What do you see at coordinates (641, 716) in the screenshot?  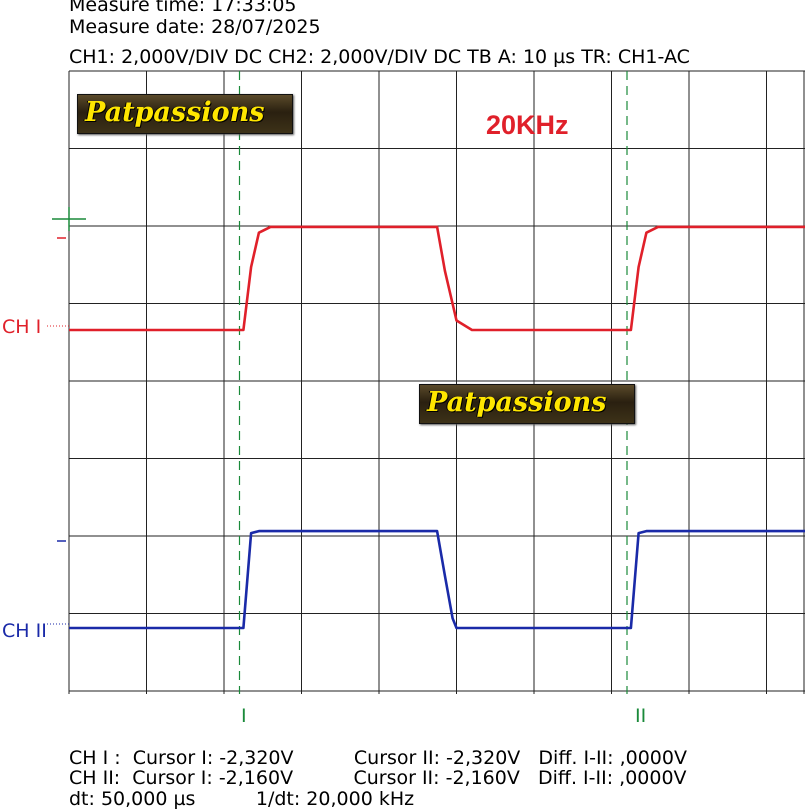 I see `cursor-2-label: II` at bounding box center [641, 716].